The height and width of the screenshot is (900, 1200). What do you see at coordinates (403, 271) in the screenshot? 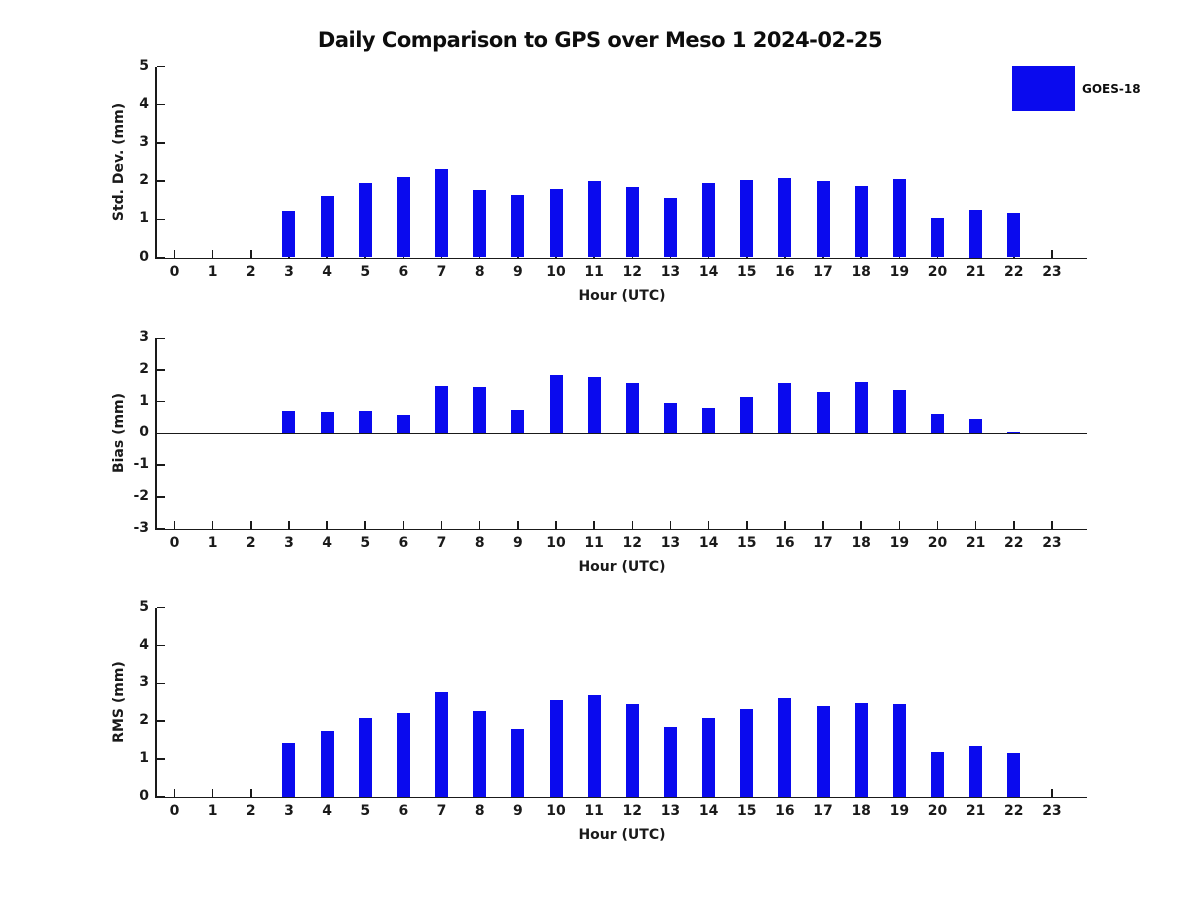
I see `x-tick-label: 6` at bounding box center [403, 271].